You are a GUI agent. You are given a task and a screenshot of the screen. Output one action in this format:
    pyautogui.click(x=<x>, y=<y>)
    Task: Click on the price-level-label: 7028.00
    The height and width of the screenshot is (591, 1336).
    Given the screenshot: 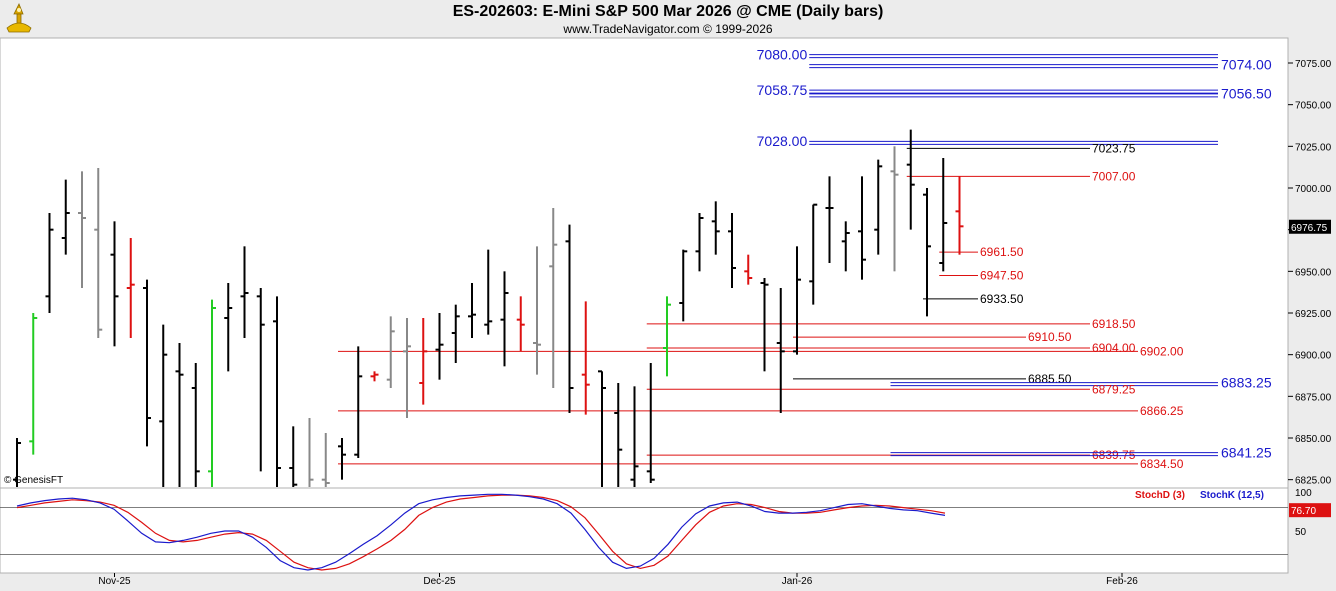 What is the action you would take?
    pyautogui.click(x=782, y=141)
    